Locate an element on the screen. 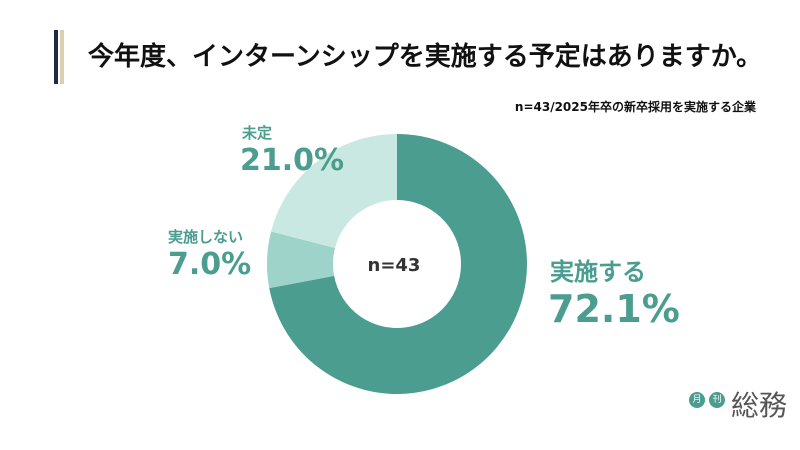 The height and width of the screenshot is (450, 800). title-accent-bar is located at coordinates (59, 57).